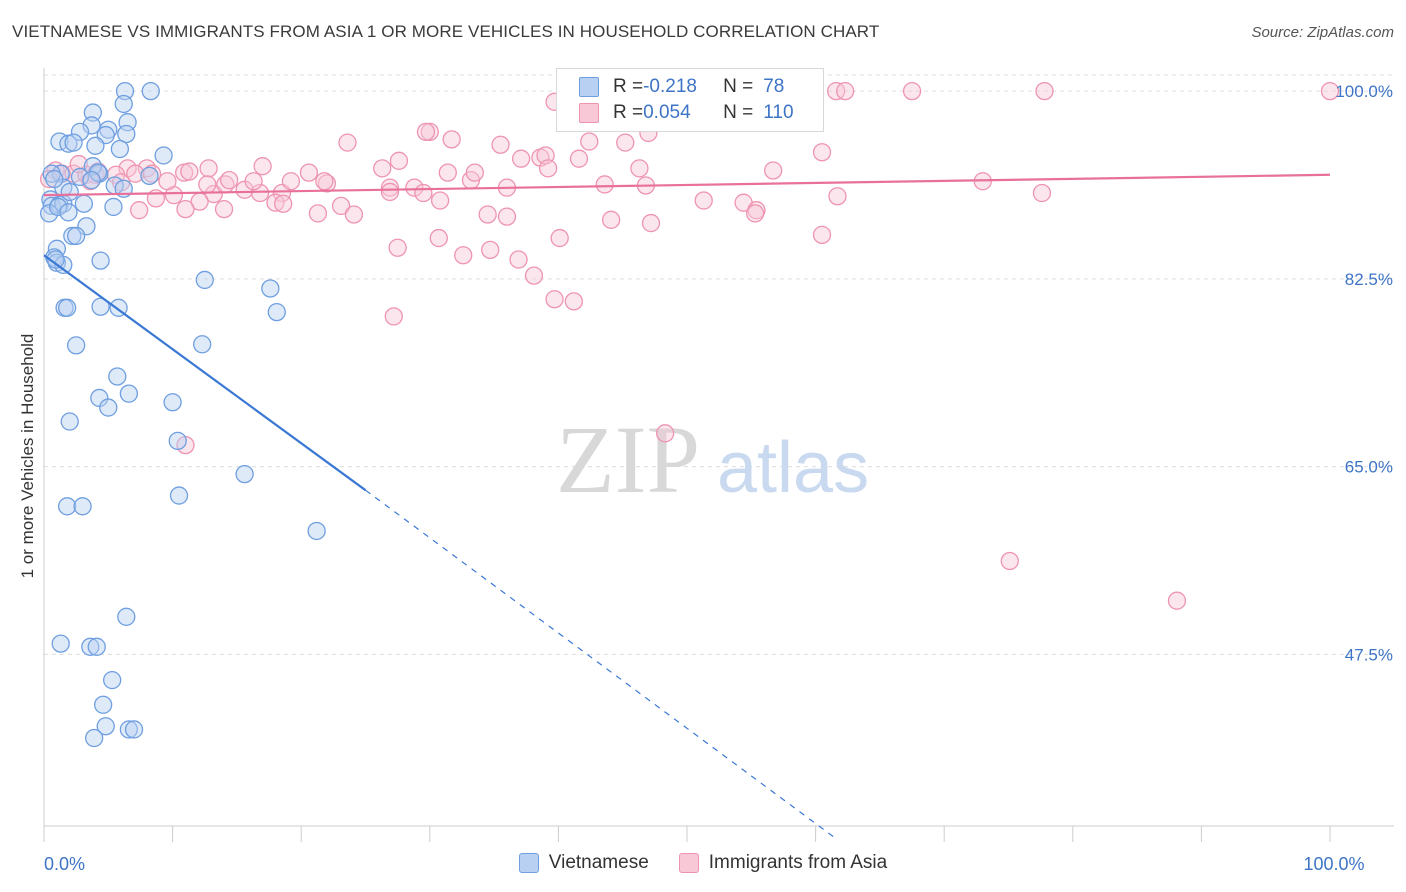 The width and height of the screenshot is (1406, 892). What do you see at coordinates (27, 456) in the screenshot?
I see `y-axis-title: 1 or more Vehicles in Household` at bounding box center [27, 456].